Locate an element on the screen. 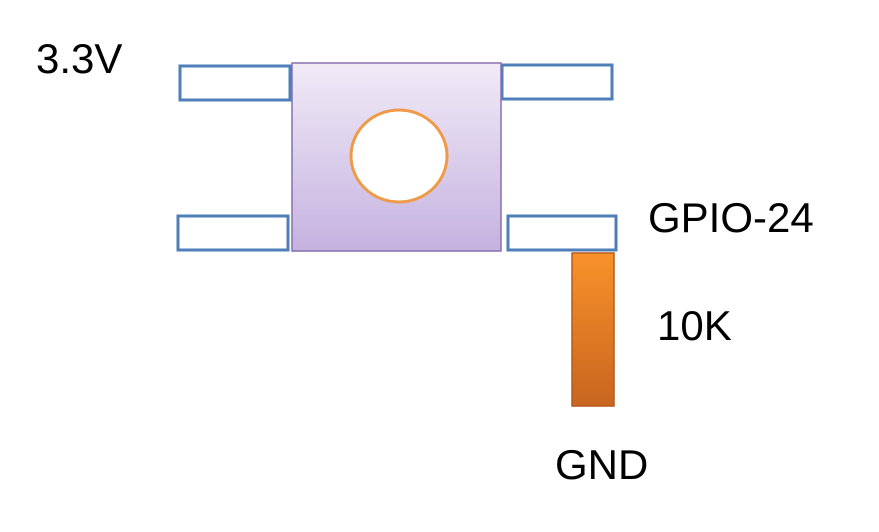  pushbutton-actuator is located at coordinates (399, 156).